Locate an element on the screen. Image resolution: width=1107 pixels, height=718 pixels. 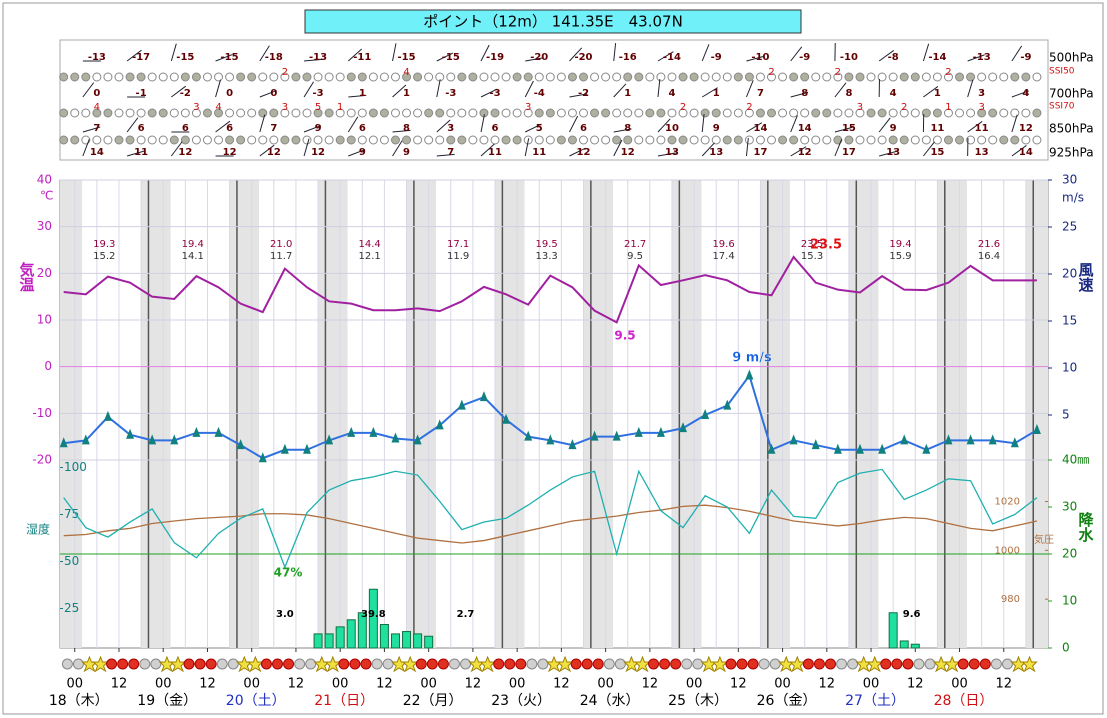
upper-temp: -1 is located at coordinates (141, 93).